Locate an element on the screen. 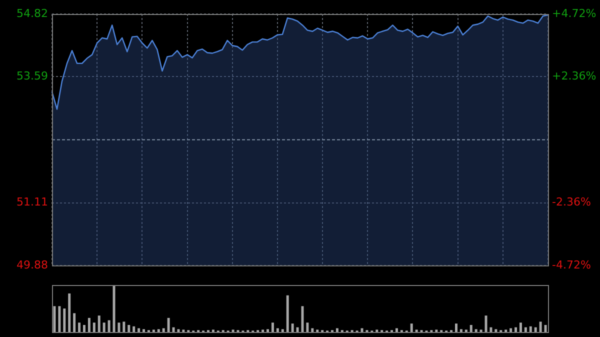  y-tick-label: 53.59 is located at coordinates (32, 75).